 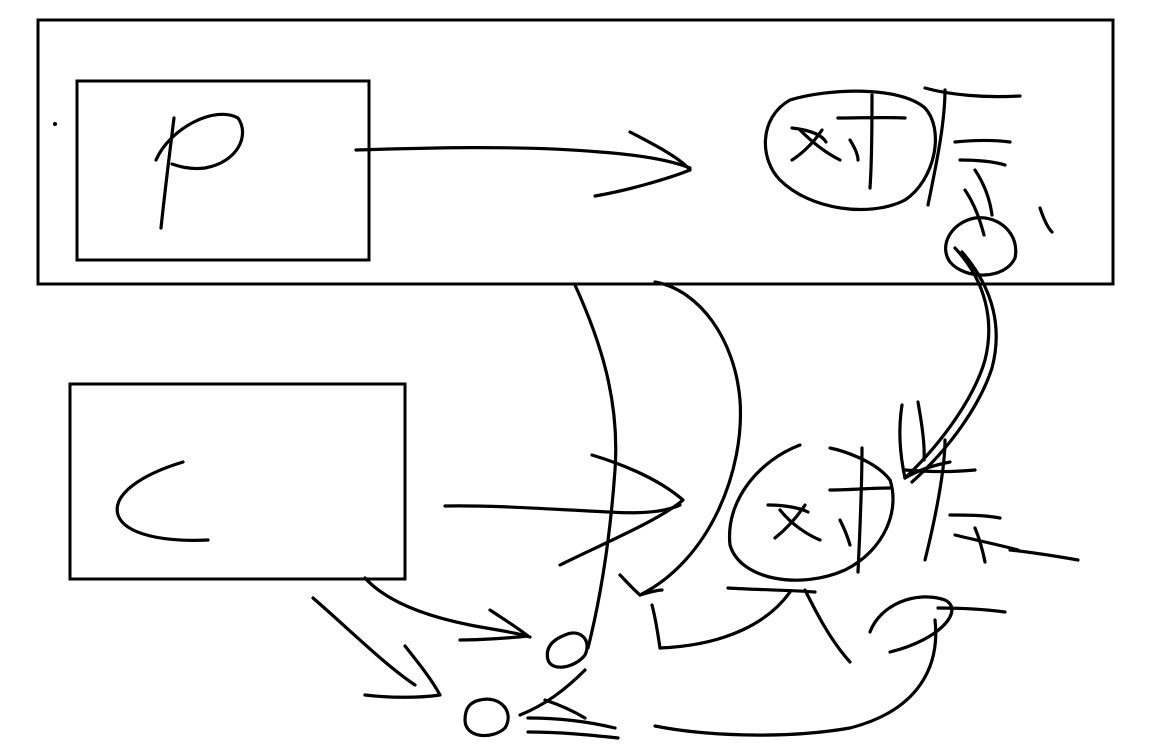 I want to click on box-p: P, so click(x=185, y=131).